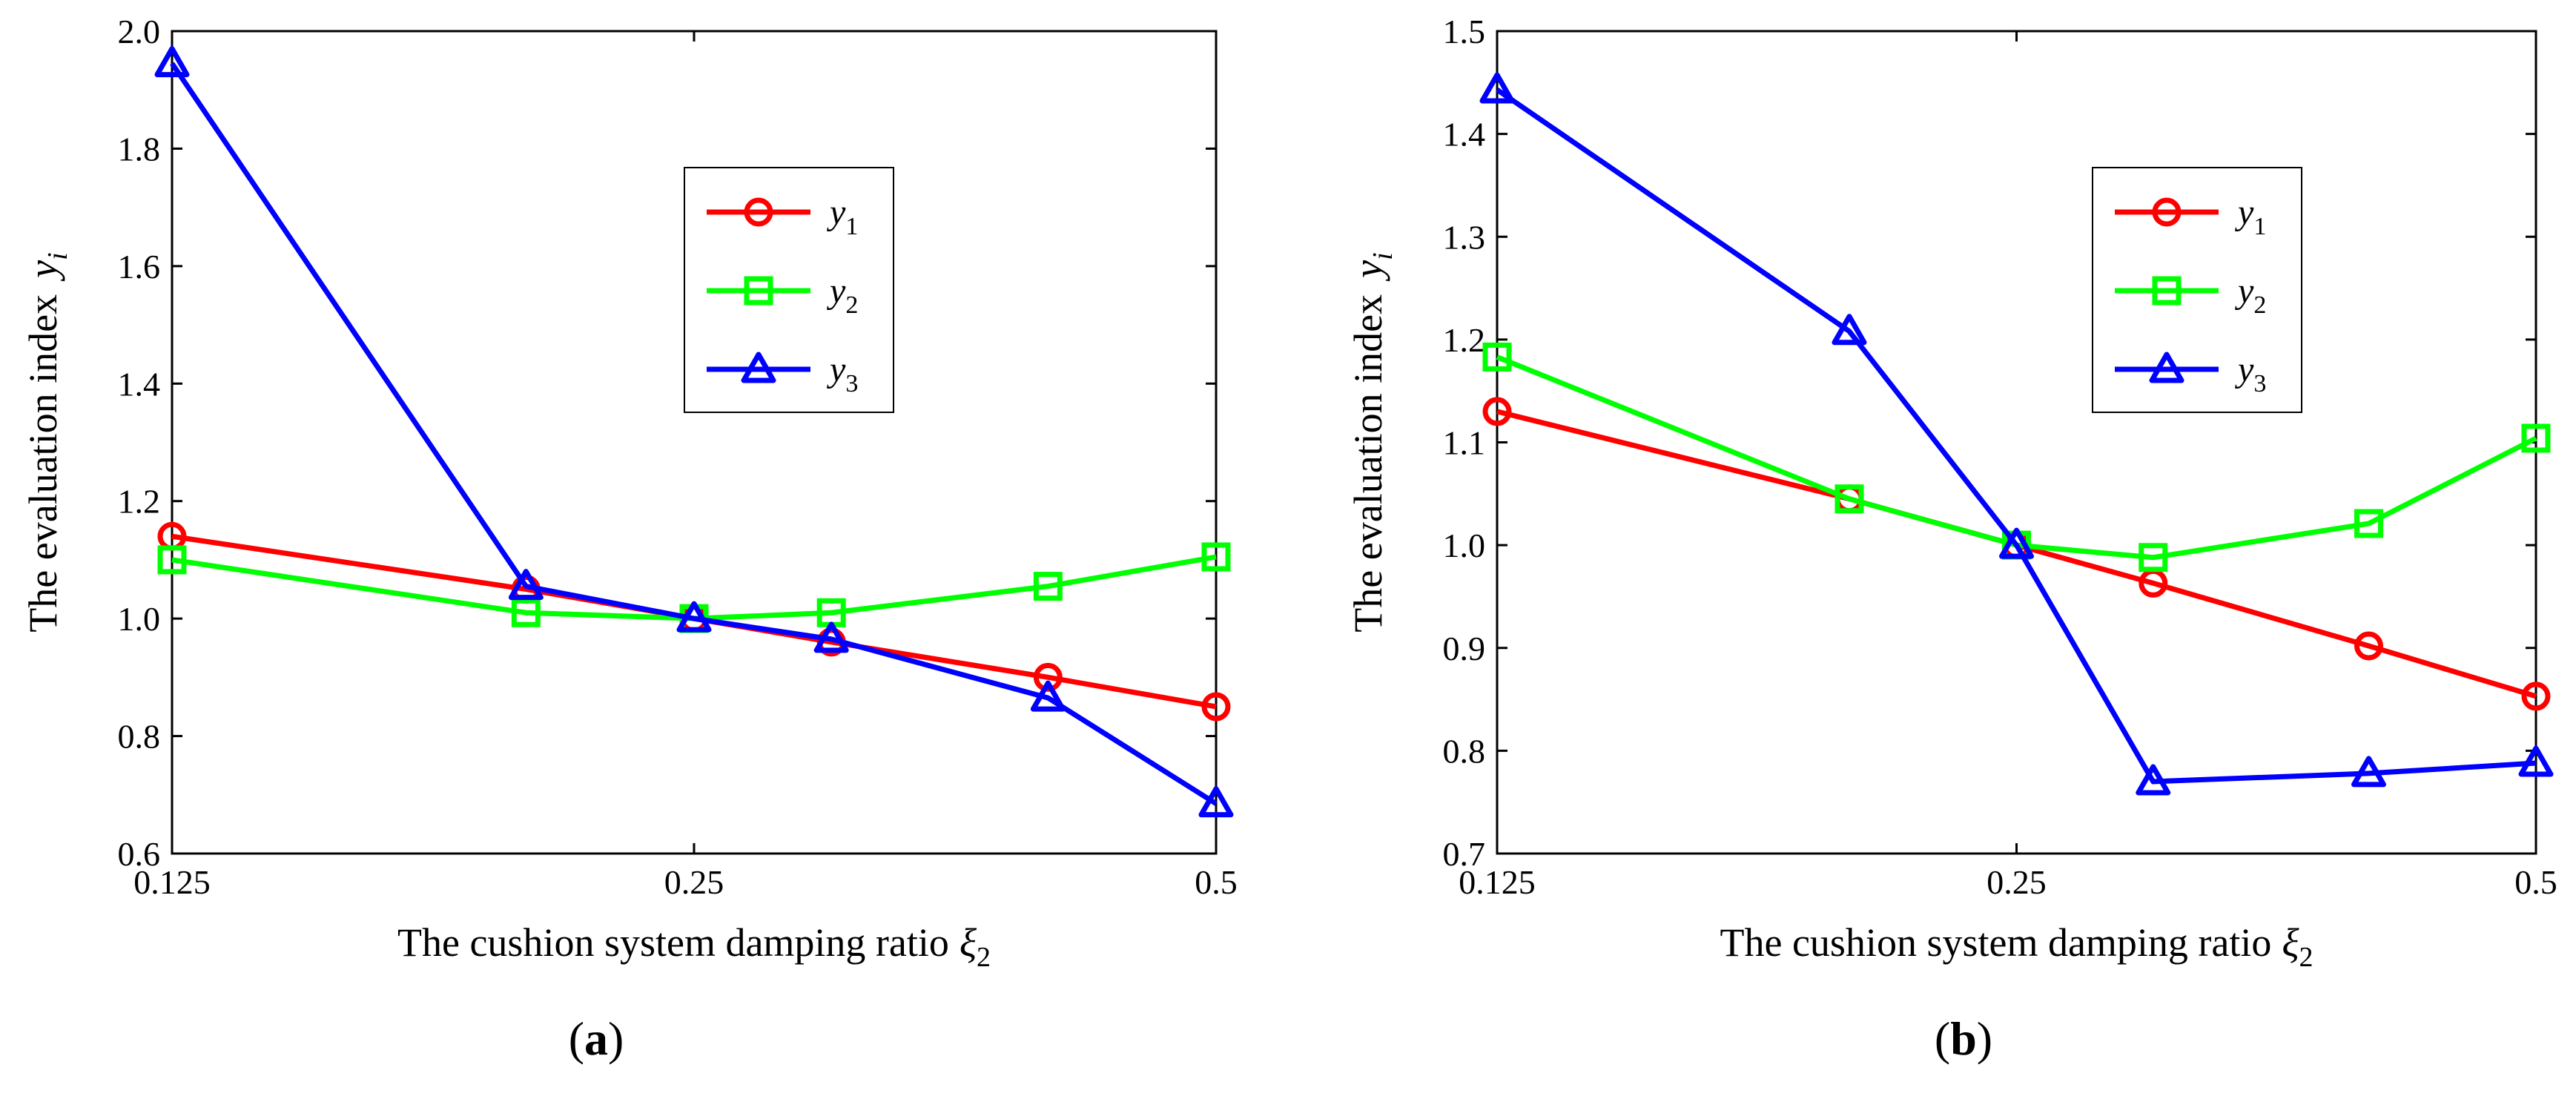  Describe the element at coordinates (139, 267) in the screenshot. I see `y-tick-label: 1.6` at that location.